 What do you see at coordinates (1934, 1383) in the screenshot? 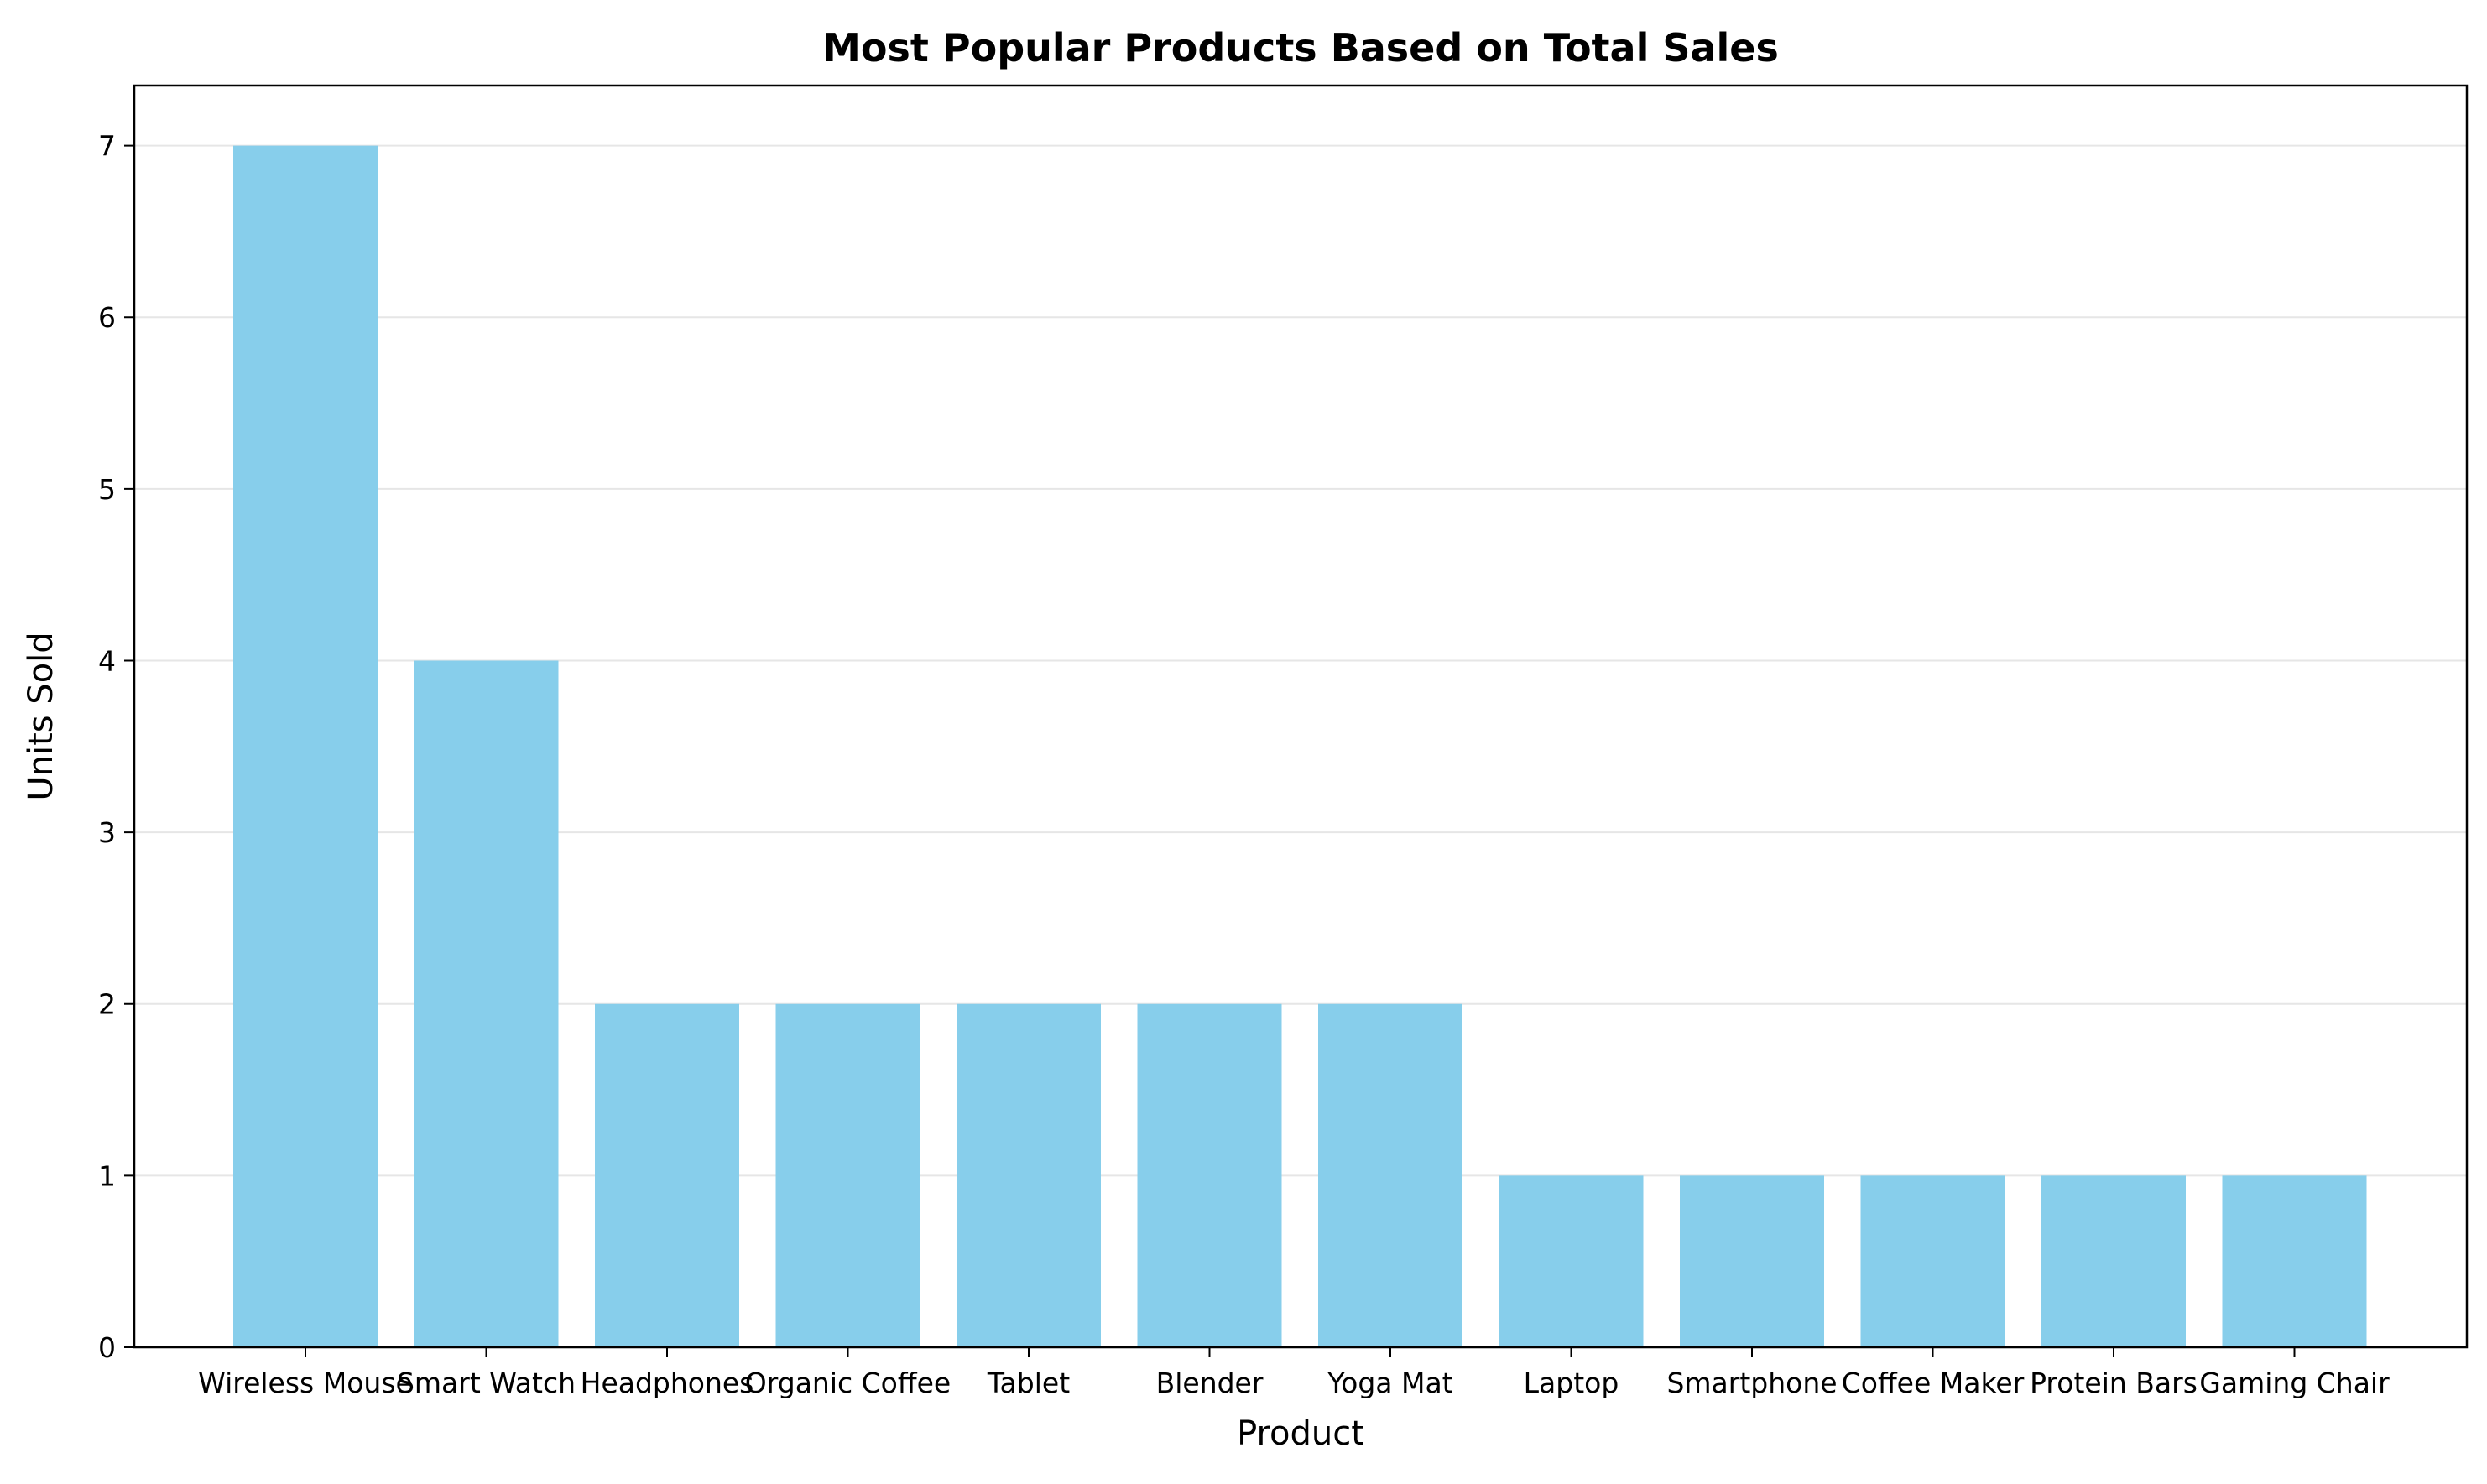
I see `x-tick-label: Coffee Maker` at bounding box center [1934, 1383].